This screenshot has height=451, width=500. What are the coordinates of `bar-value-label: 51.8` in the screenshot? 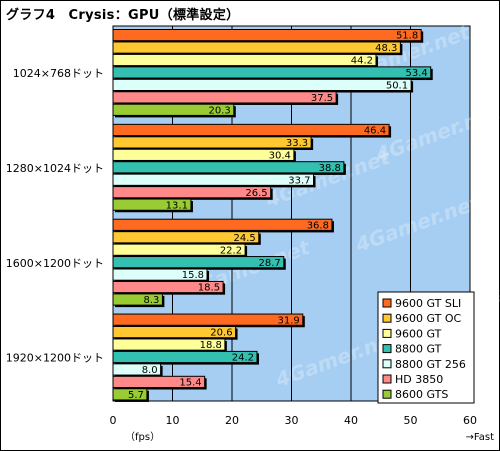 It's located at (407, 36).